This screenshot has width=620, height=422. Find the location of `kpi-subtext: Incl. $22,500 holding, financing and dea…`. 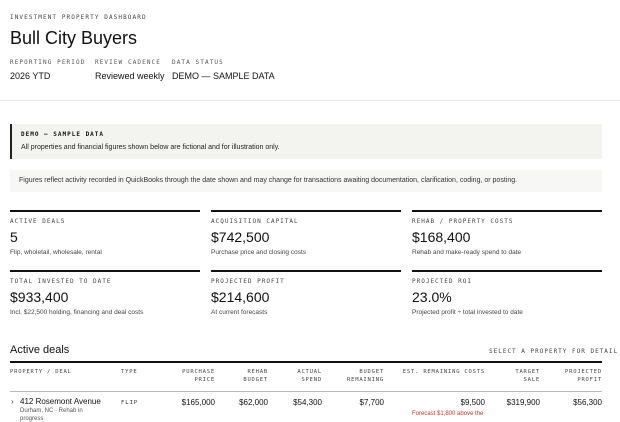

kpi-subtext: Incl. $22,500 holding, financing and dea… is located at coordinates (77, 312).